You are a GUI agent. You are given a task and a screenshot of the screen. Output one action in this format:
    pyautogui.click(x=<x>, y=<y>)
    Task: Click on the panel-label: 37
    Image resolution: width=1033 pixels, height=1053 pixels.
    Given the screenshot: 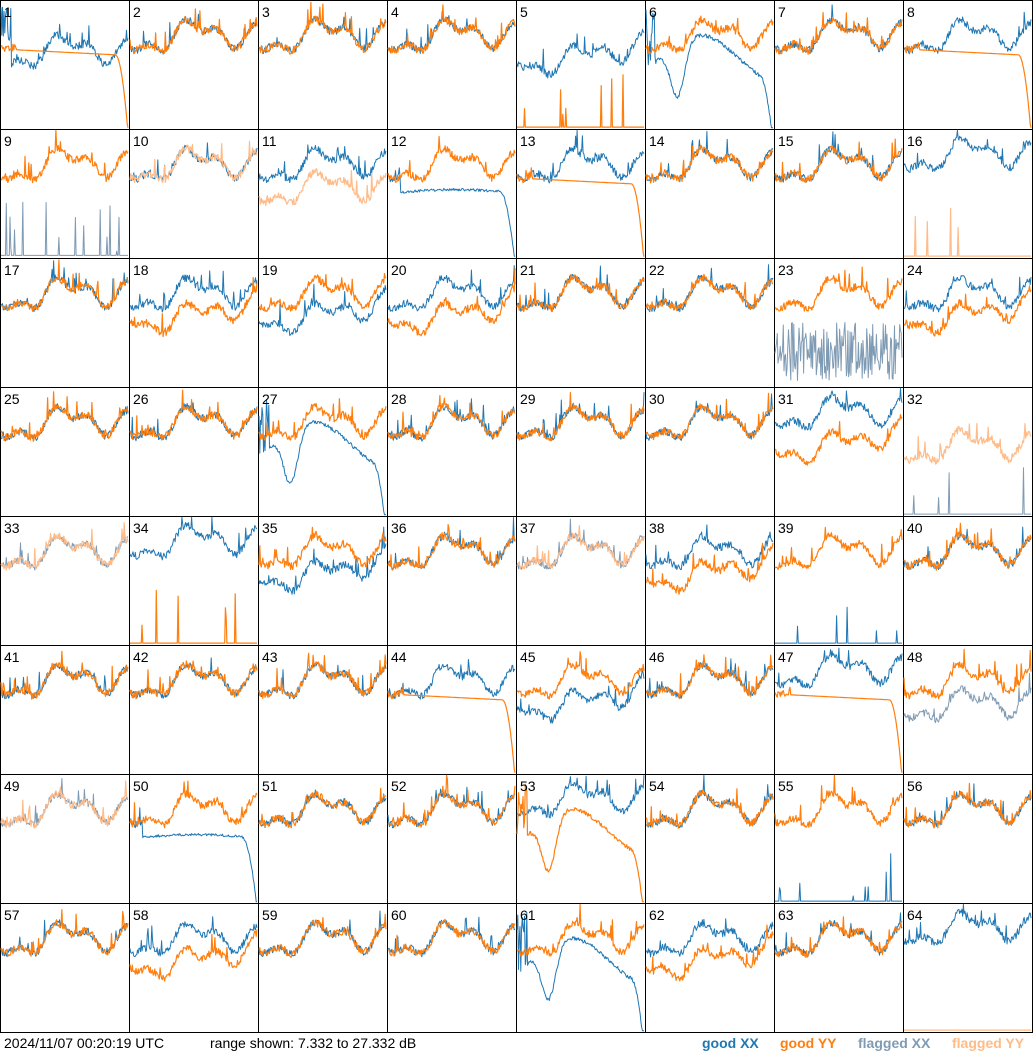 What is the action you would take?
    pyautogui.click(x=528, y=528)
    